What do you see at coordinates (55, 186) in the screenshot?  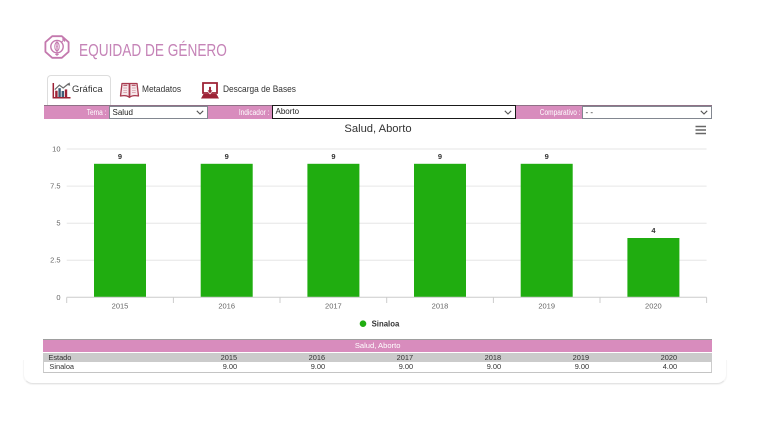 I see `svg-text: 7.5` at bounding box center [55, 186].